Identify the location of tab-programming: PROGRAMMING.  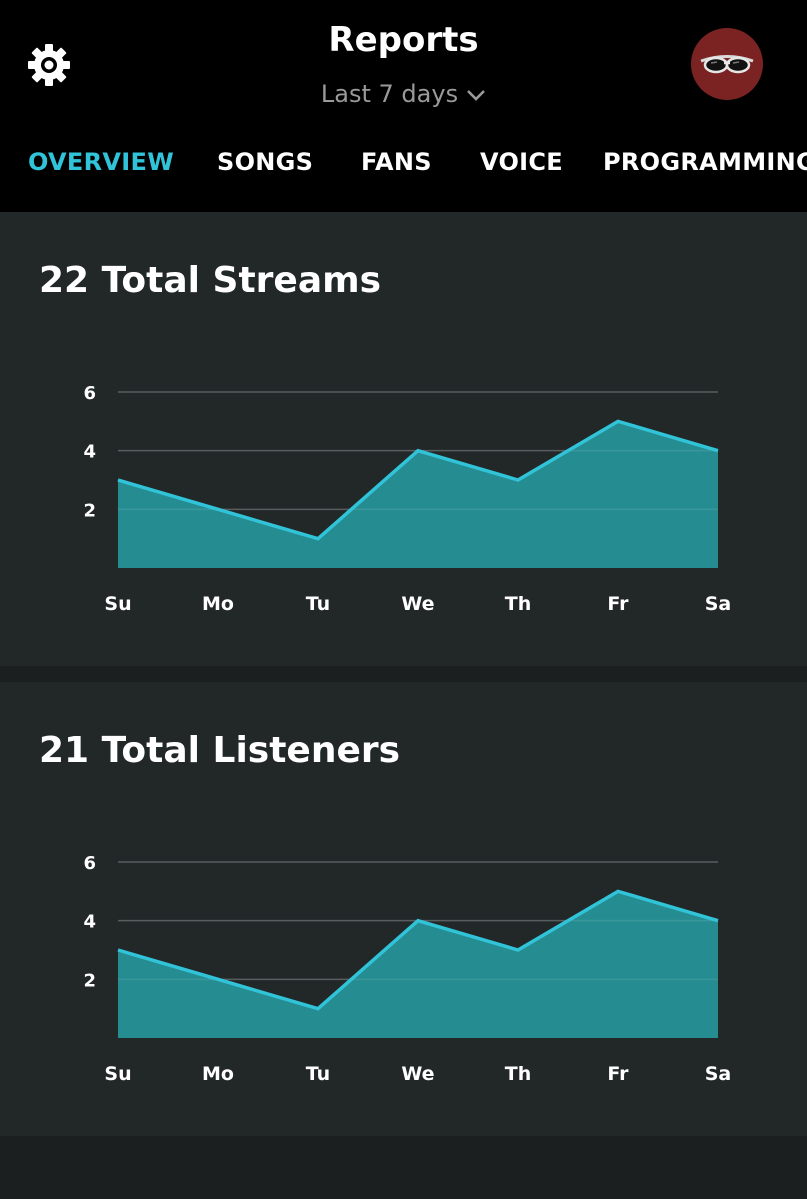
(705, 162).